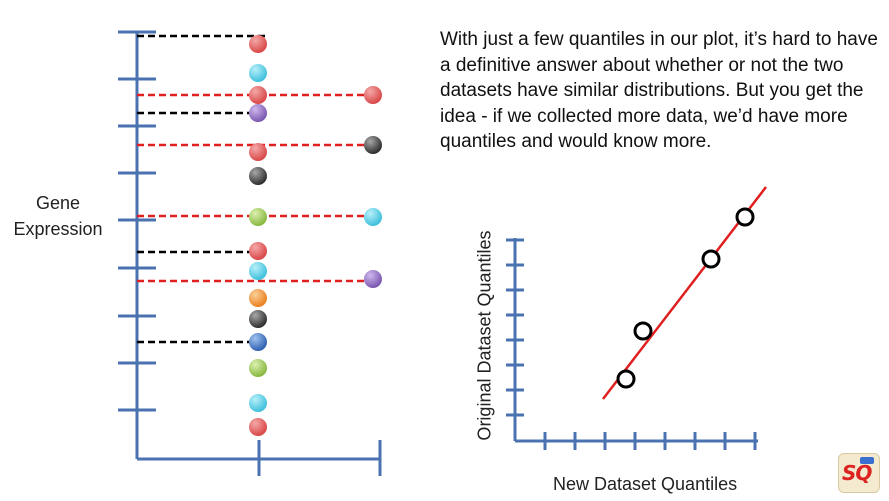  What do you see at coordinates (258, 368) in the screenshot?
I see `original-dot-13-green` at bounding box center [258, 368].